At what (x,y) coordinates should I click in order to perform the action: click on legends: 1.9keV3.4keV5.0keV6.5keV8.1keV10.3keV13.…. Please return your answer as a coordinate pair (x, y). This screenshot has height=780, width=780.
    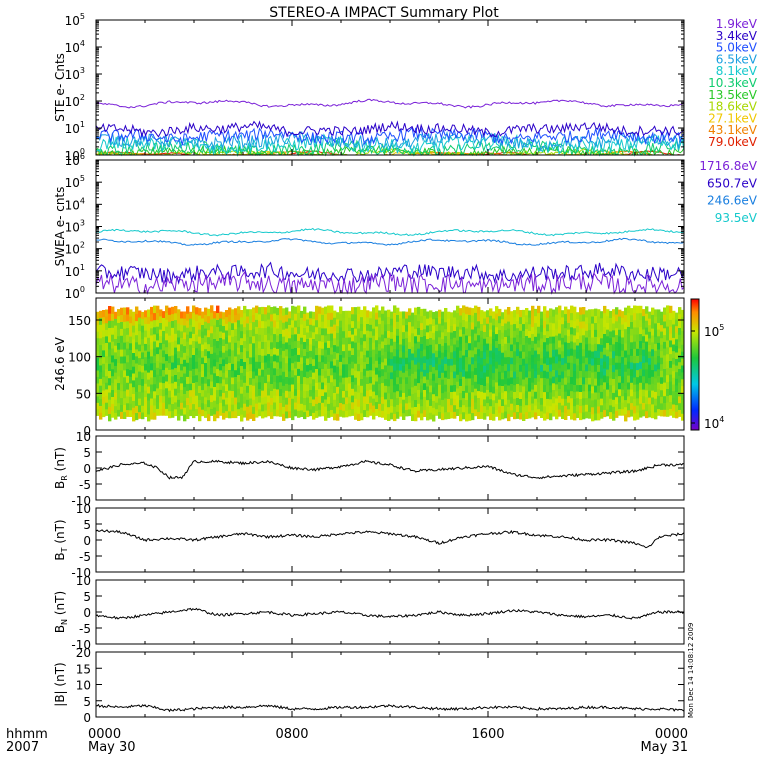
    Looking at the image, I should click on (728, 121).